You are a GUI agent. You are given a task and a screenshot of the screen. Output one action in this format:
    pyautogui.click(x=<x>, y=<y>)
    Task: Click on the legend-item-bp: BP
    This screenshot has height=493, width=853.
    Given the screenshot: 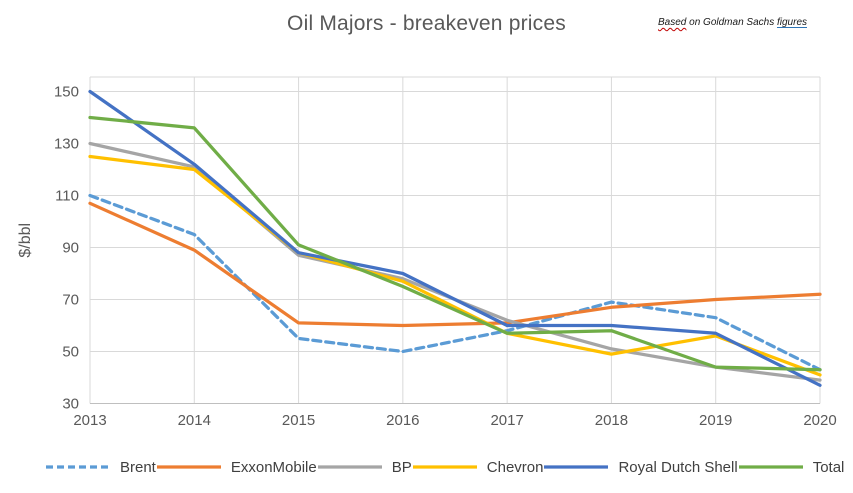 What is the action you would take?
    pyautogui.click(x=364, y=467)
    